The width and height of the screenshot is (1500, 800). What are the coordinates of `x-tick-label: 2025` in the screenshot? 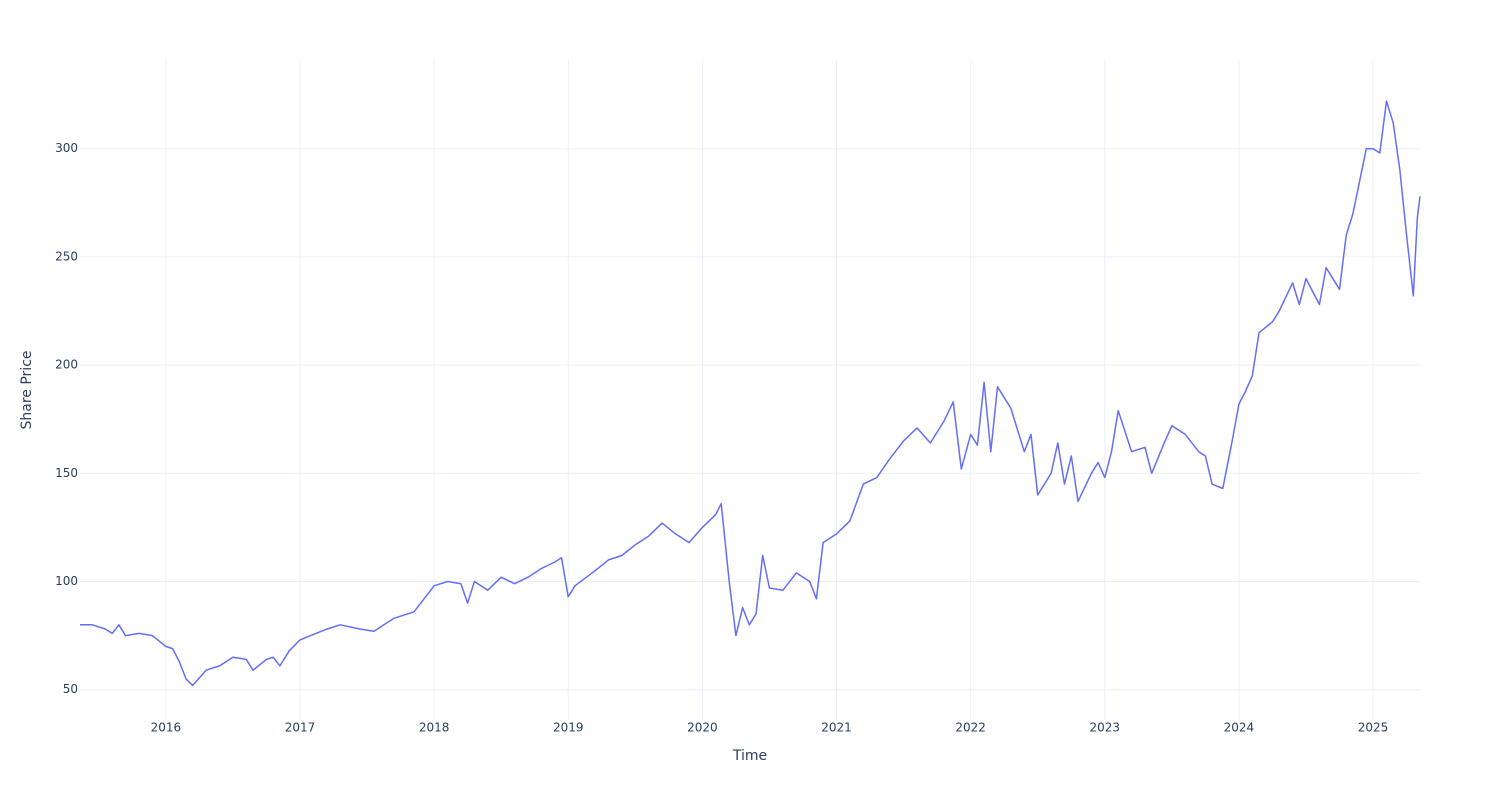 It's located at (1373, 728).